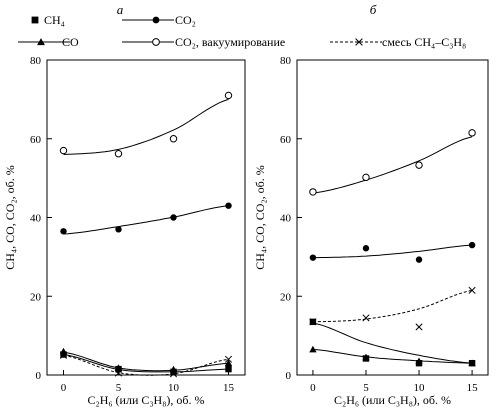 The height and width of the screenshot is (412, 497). I want to click on panel-letter: б, so click(373, 9).